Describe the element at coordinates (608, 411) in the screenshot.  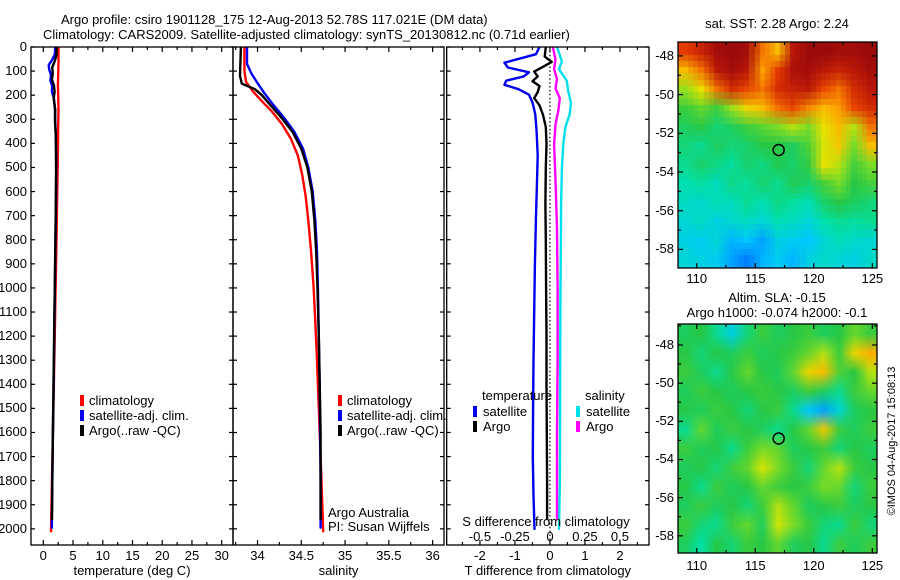
I see `legend-label: satellite` at that location.